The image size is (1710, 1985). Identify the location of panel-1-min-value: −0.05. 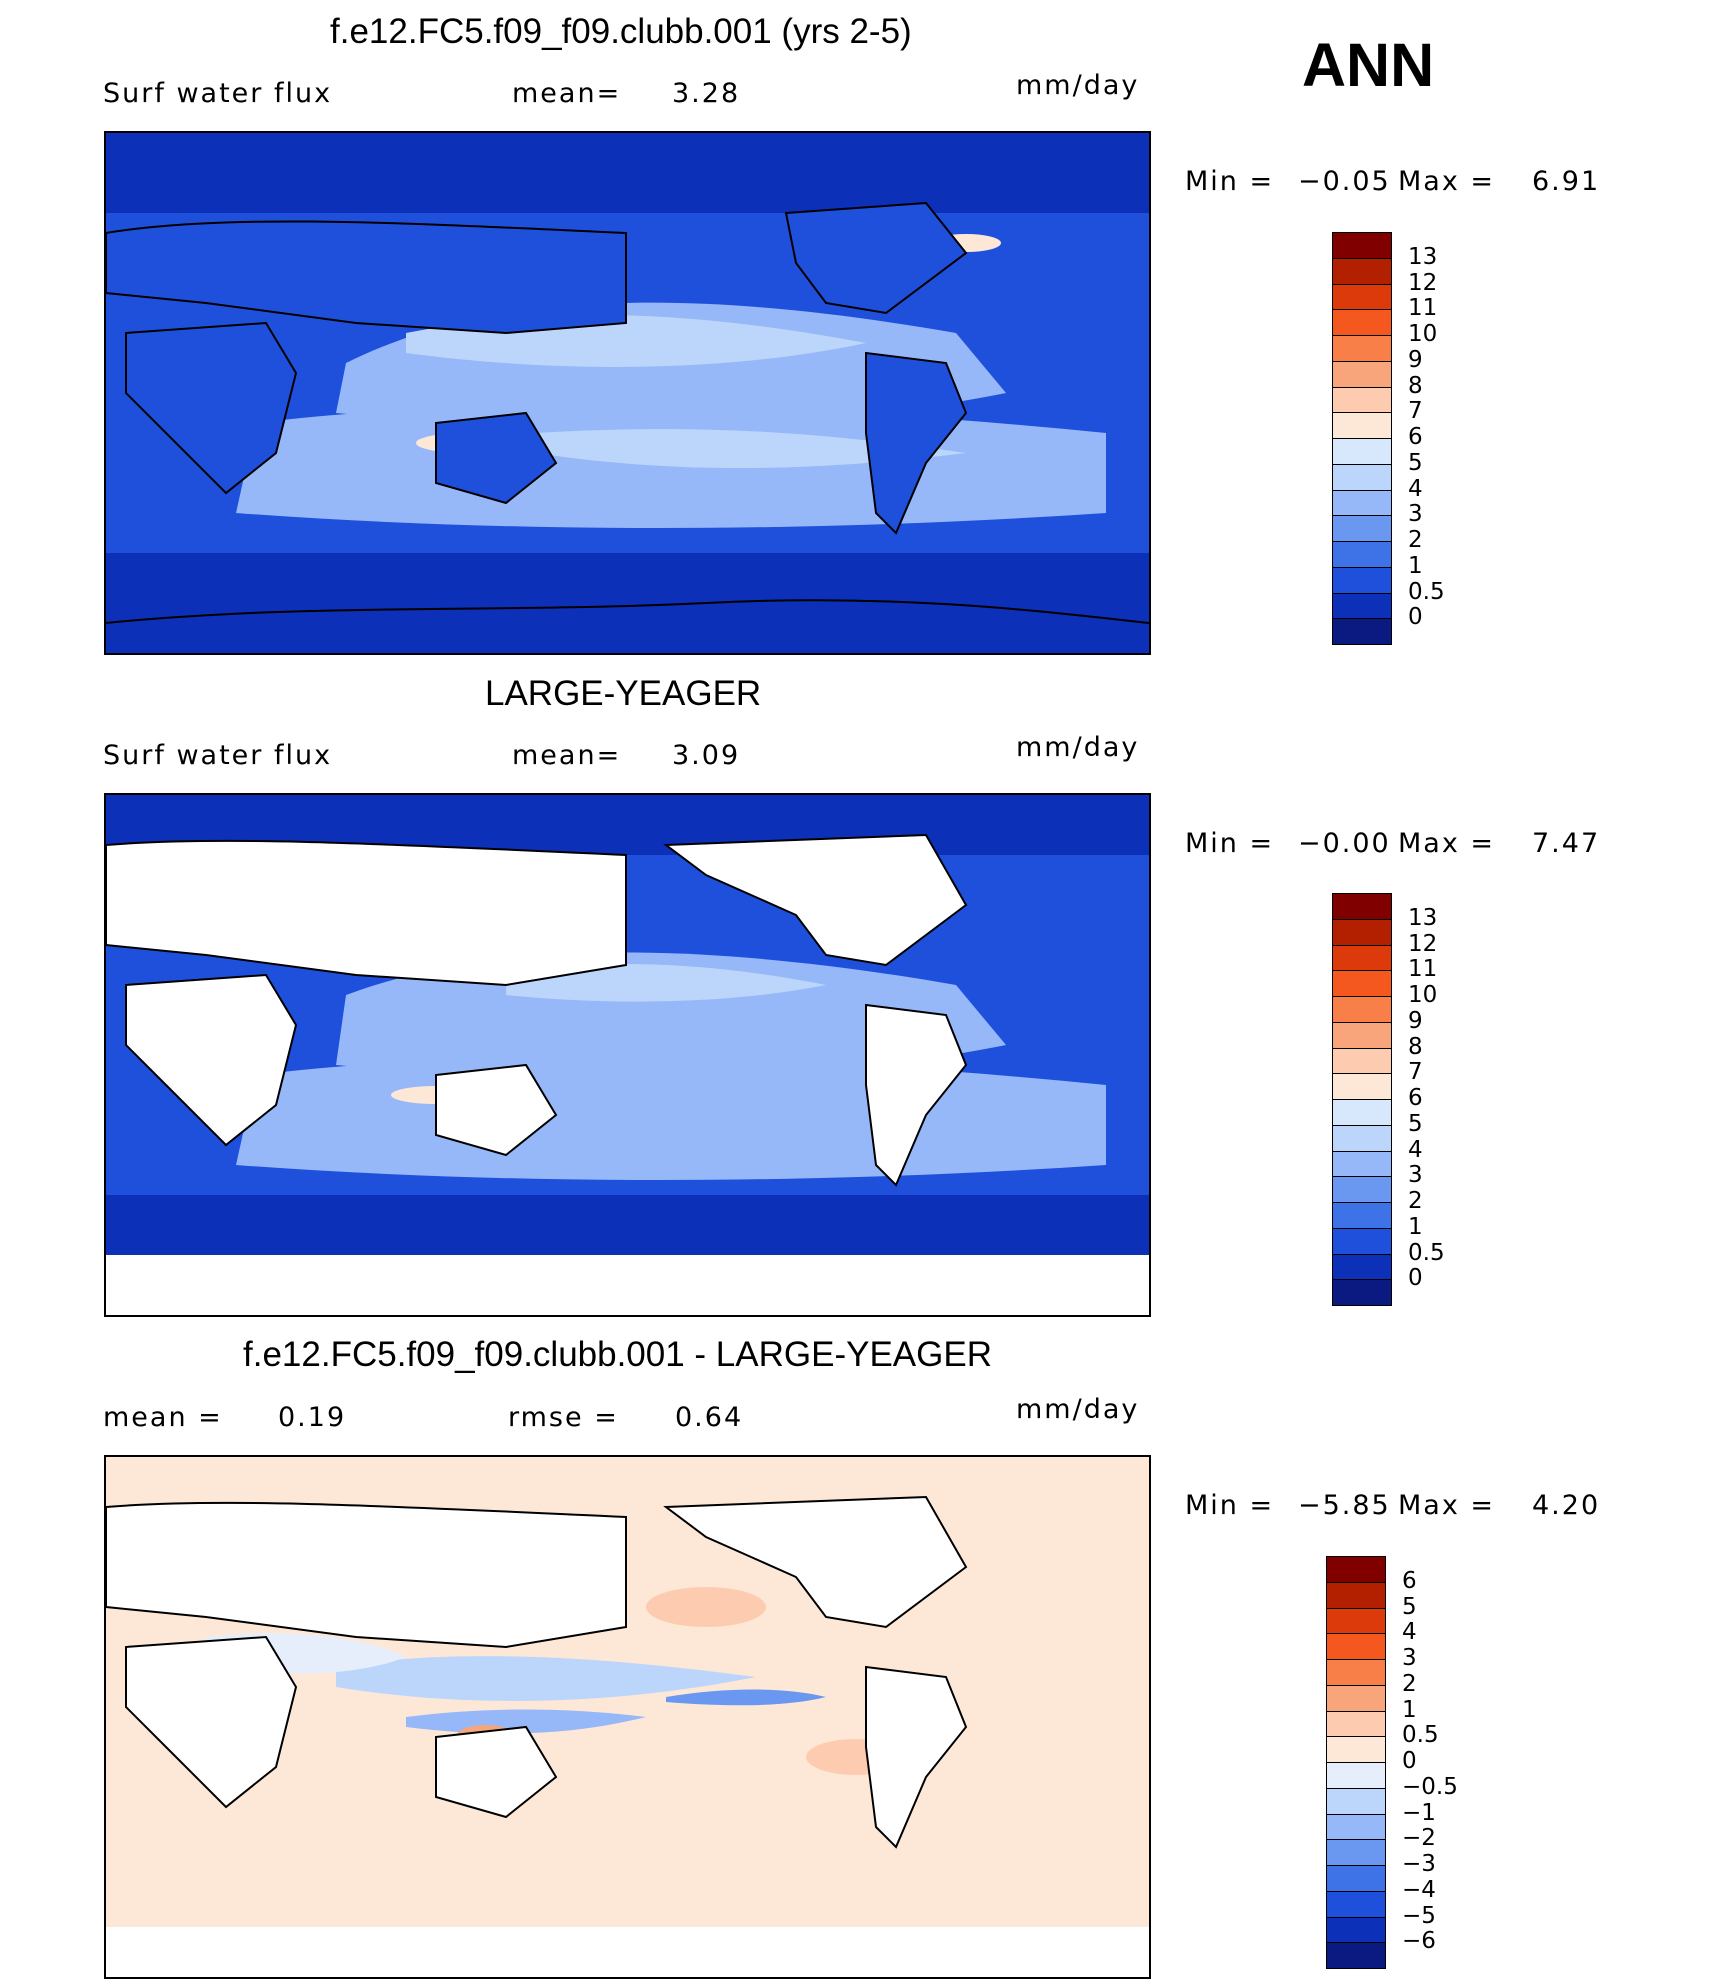
(1344, 181).